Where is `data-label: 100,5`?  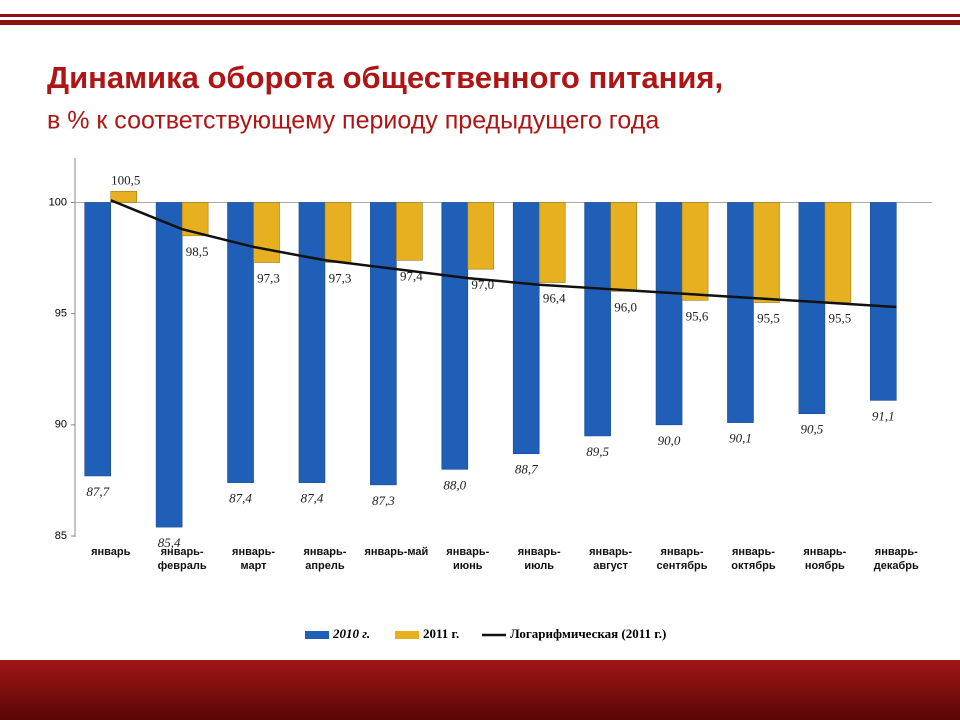
data-label: 100,5 is located at coordinates (125, 179).